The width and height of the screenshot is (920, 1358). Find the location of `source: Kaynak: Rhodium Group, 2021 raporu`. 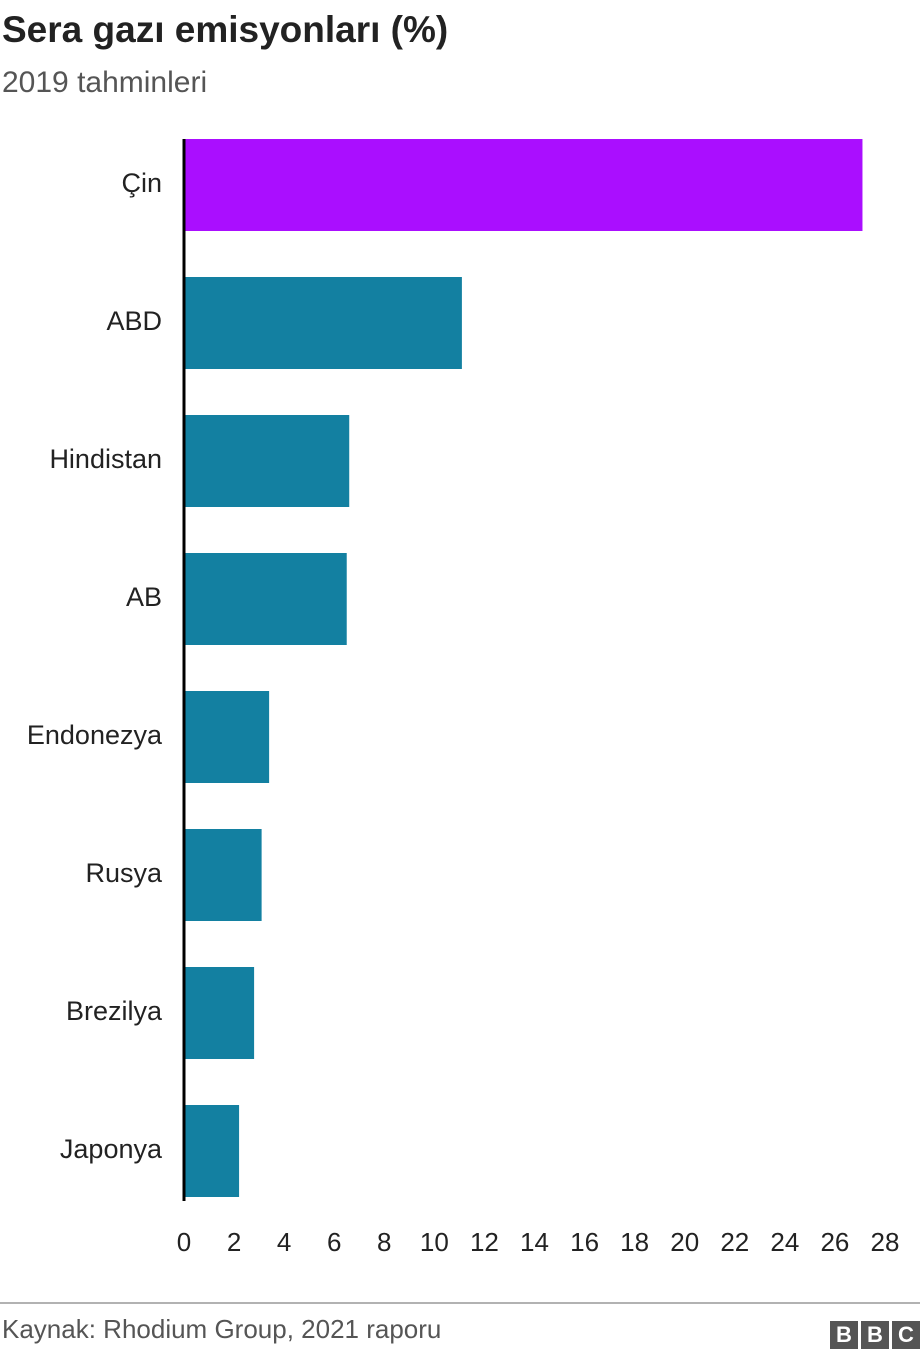

source: Kaynak: Rhodium Group, 2021 raporu is located at coordinates (221, 1329).